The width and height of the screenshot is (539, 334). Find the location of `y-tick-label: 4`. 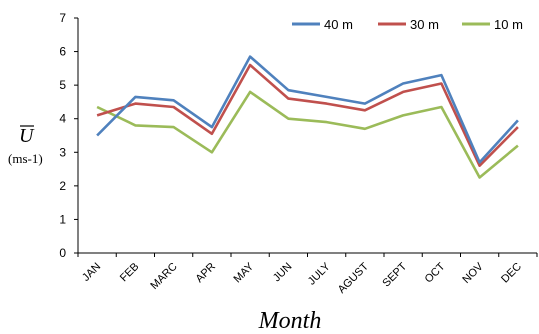

y-tick-label: 4 is located at coordinates (62, 119).